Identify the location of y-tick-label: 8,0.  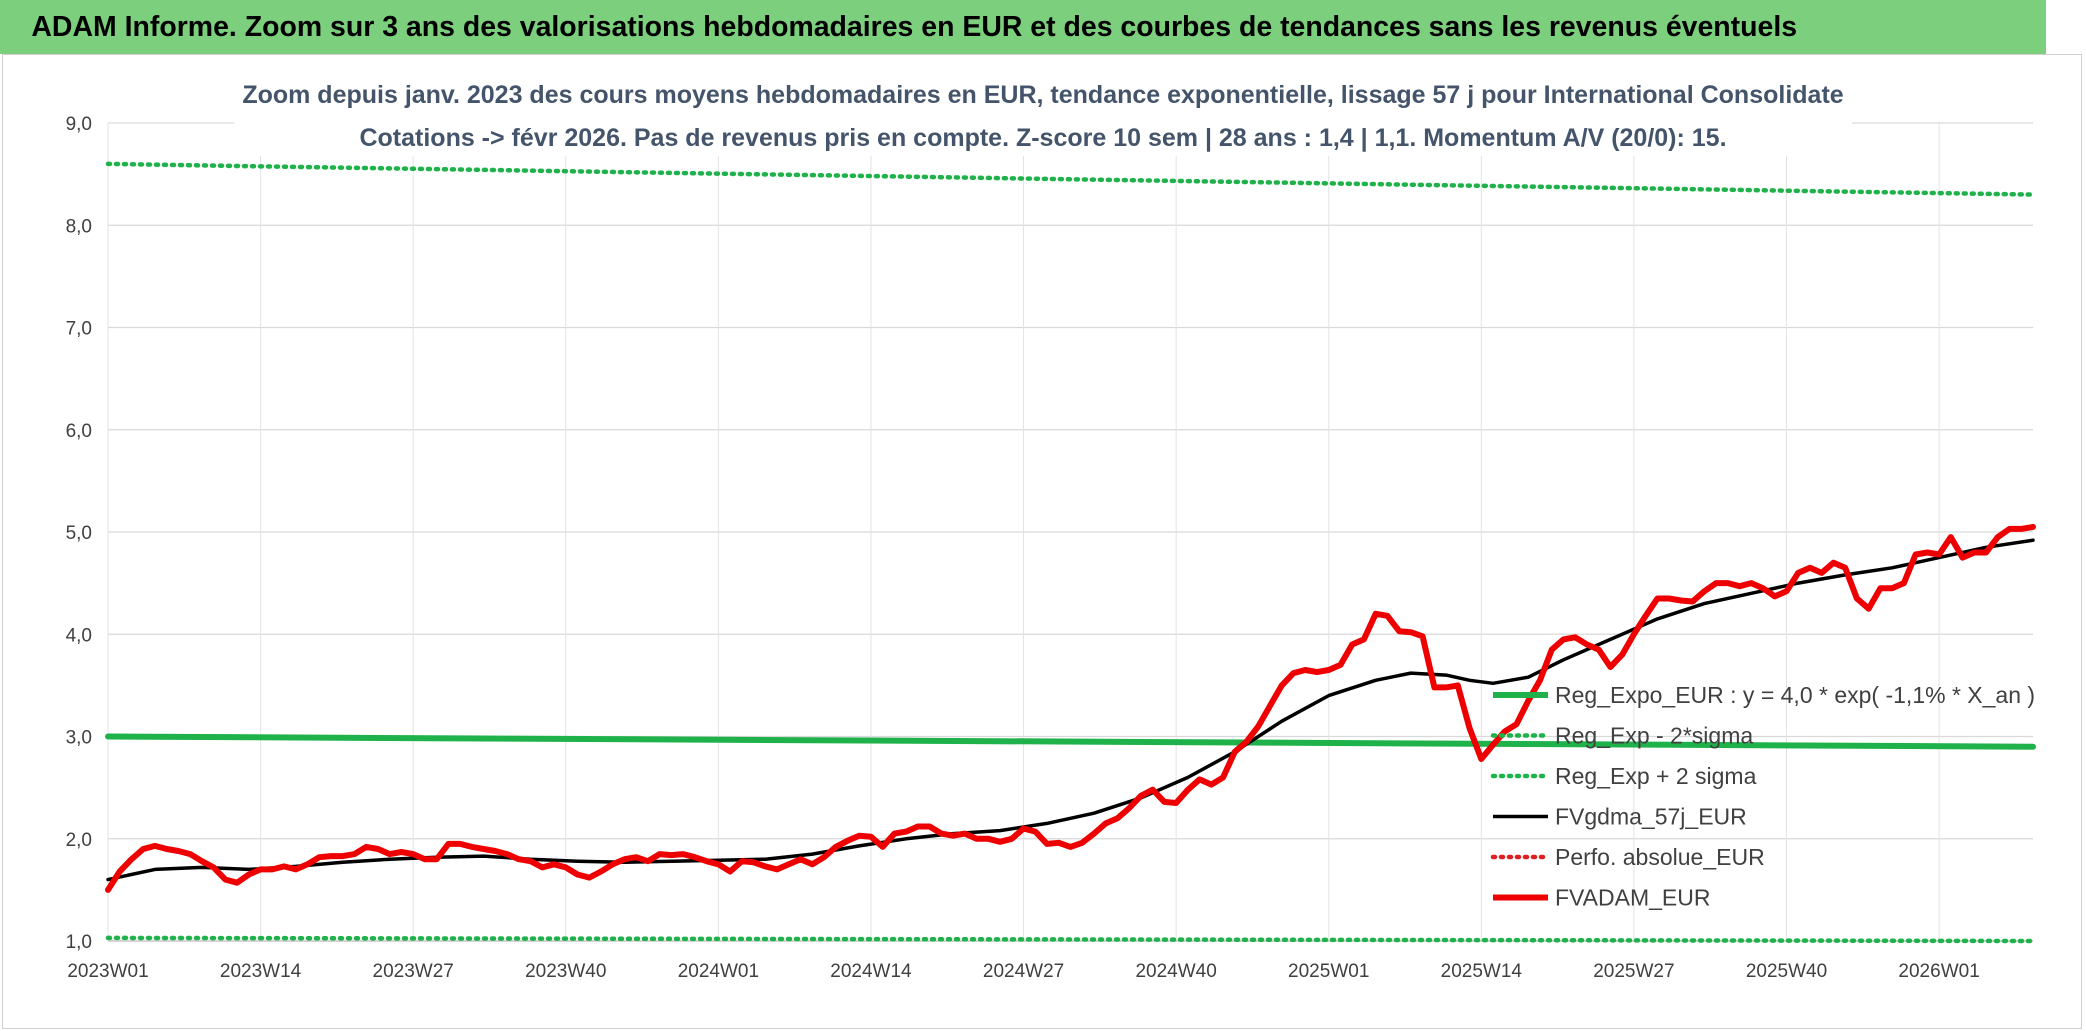
(79, 226).